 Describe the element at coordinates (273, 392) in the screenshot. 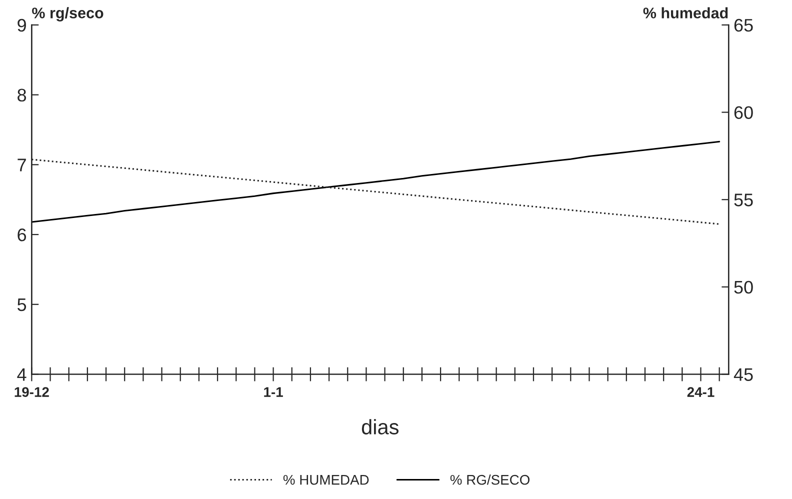

I see `x-tick-label: 1-1` at that location.